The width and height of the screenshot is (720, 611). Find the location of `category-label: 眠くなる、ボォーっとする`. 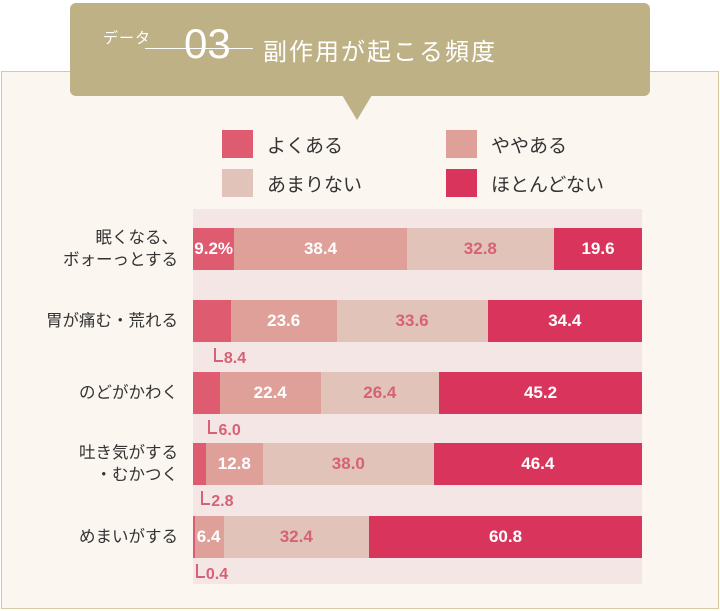

category-label: 眠くなる、ボォーっとする is located at coordinates (120, 249).